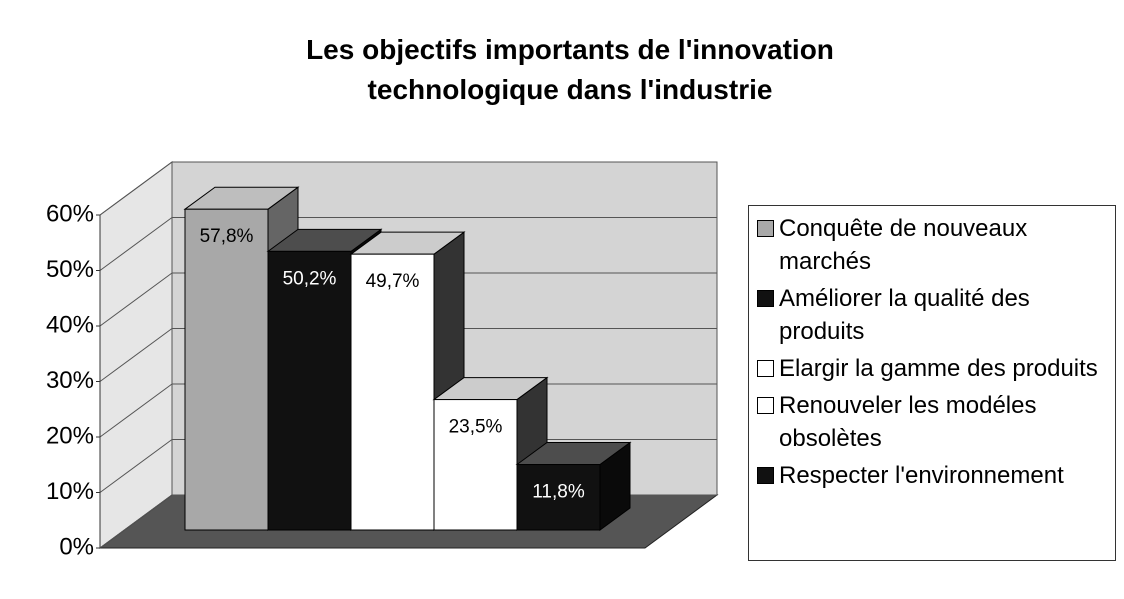 The image size is (1124, 599). What do you see at coordinates (70, 213) in the screenshot?
I see `y-tick-label: 60%` at bounding box center [70, 213].